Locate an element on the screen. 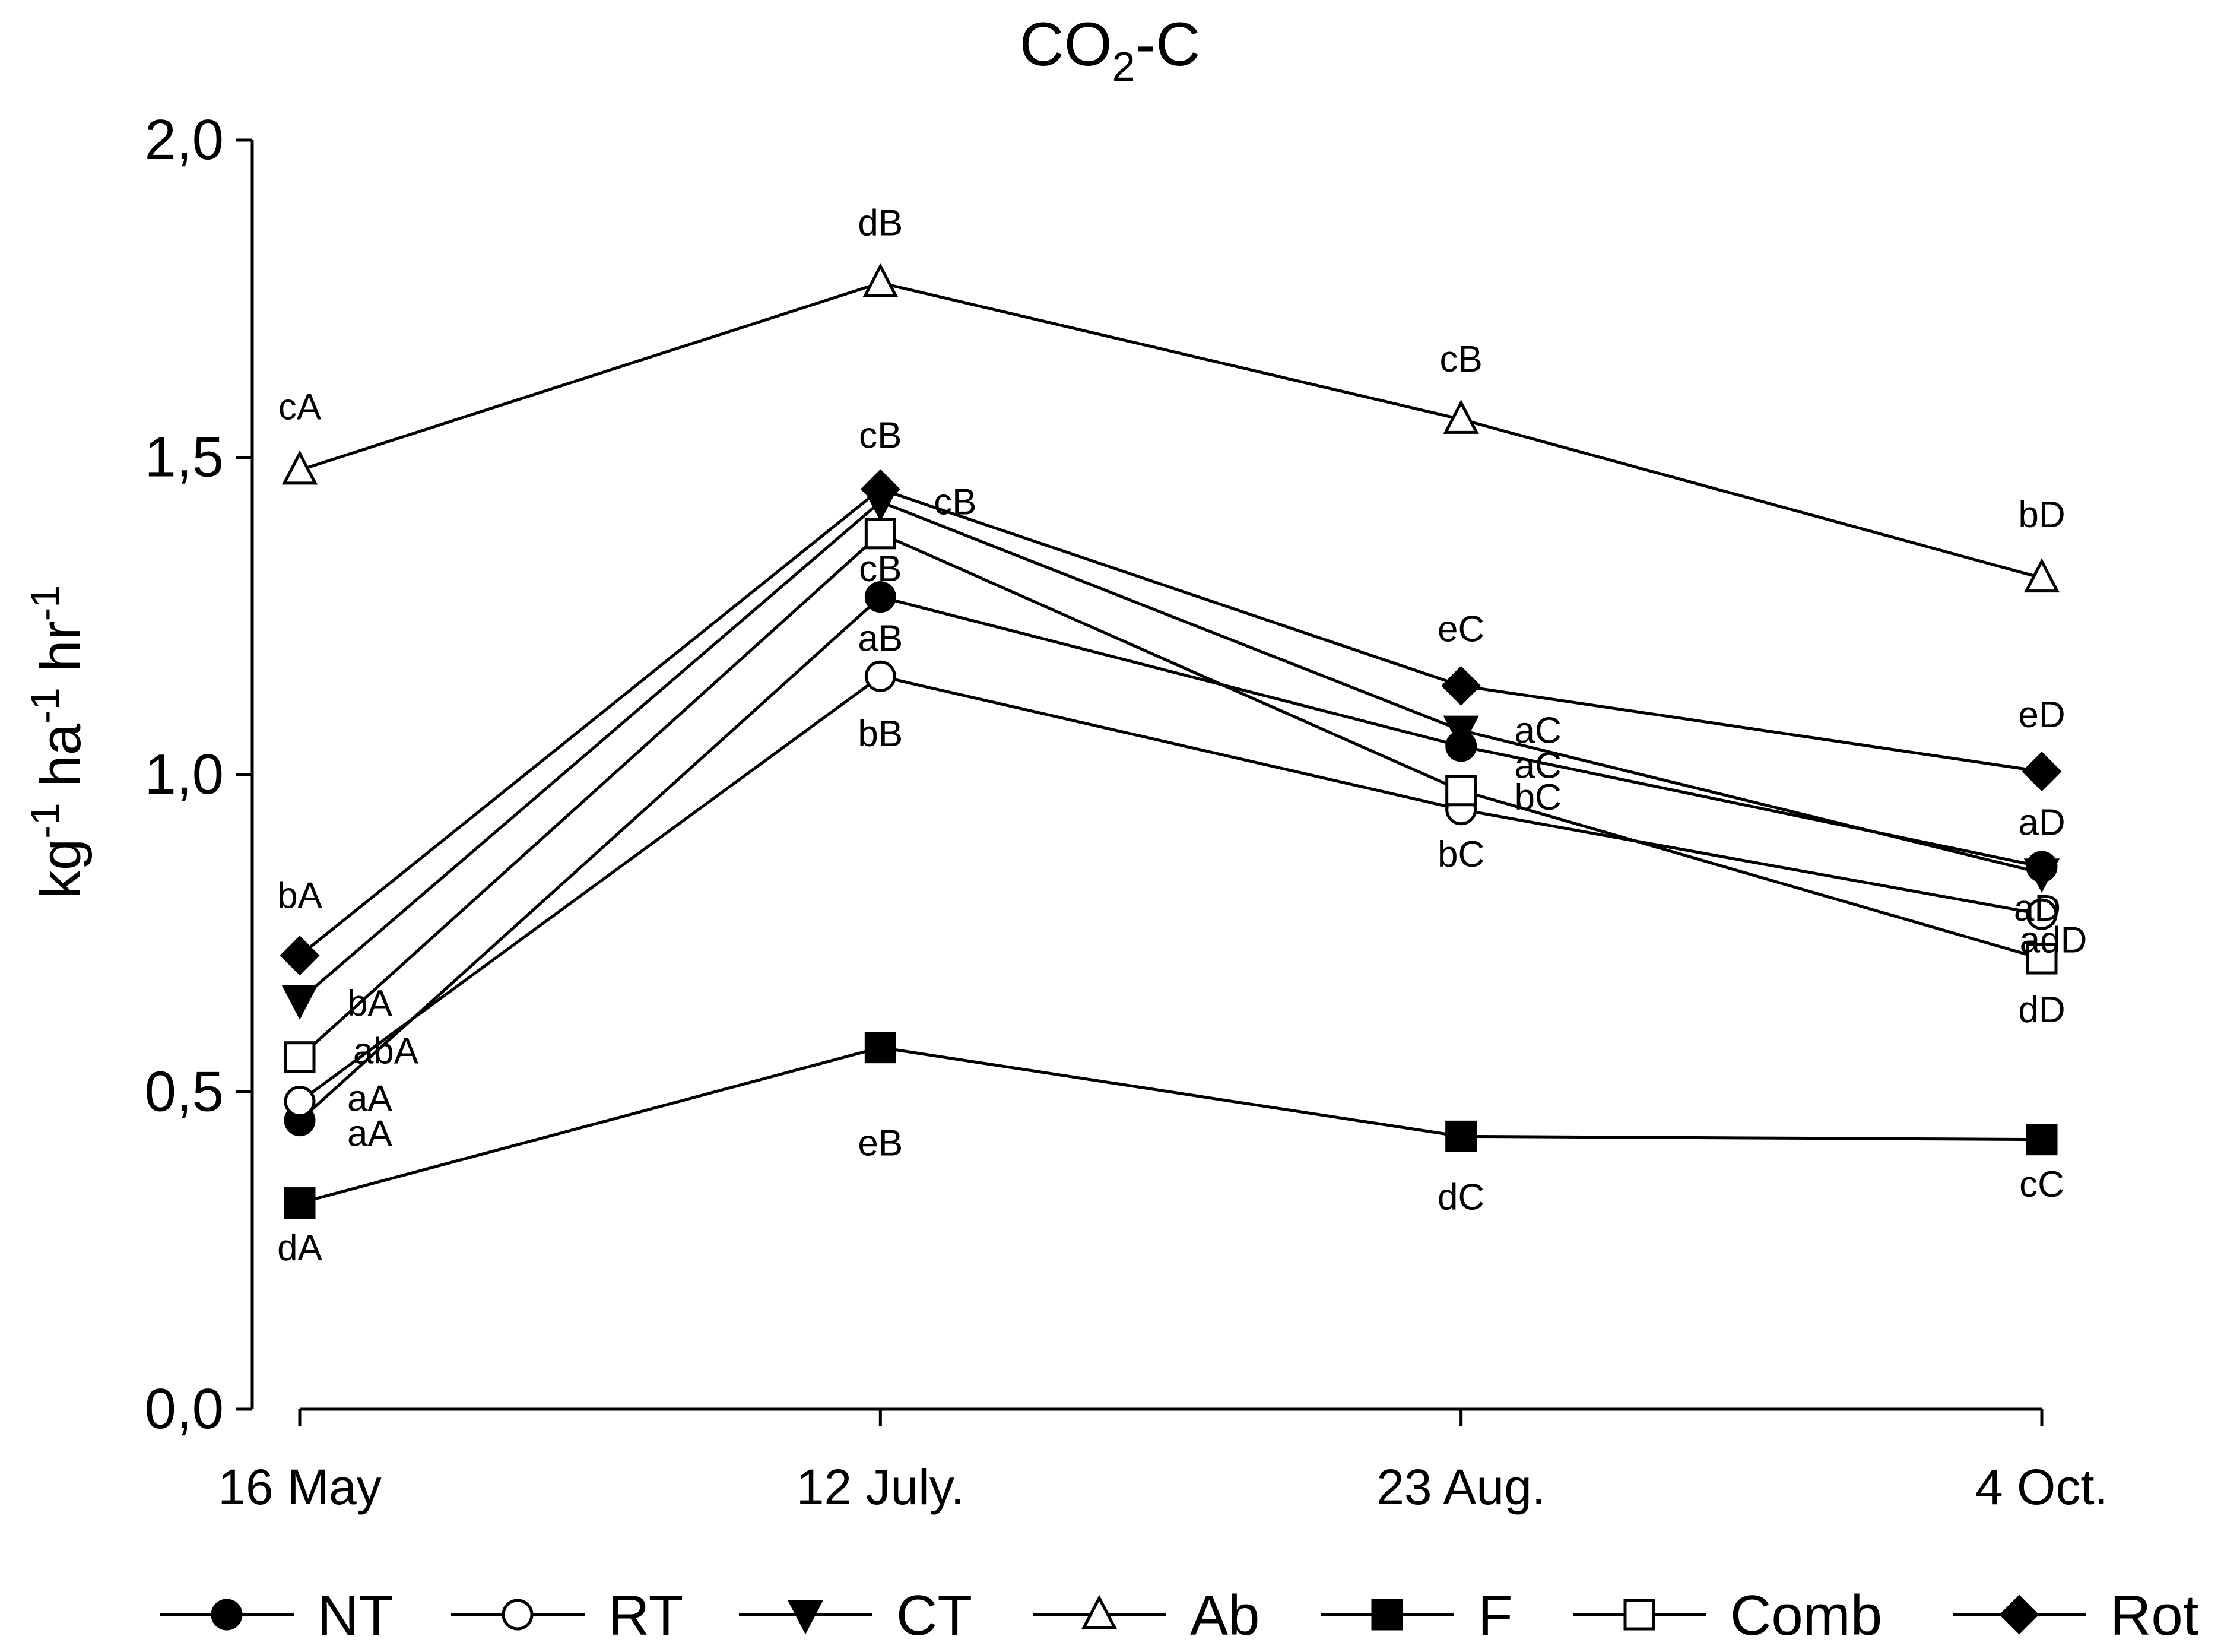 The width and height of the screenshot is (2221, 1652). series-line-ab is located at coordinates (1170, 430).